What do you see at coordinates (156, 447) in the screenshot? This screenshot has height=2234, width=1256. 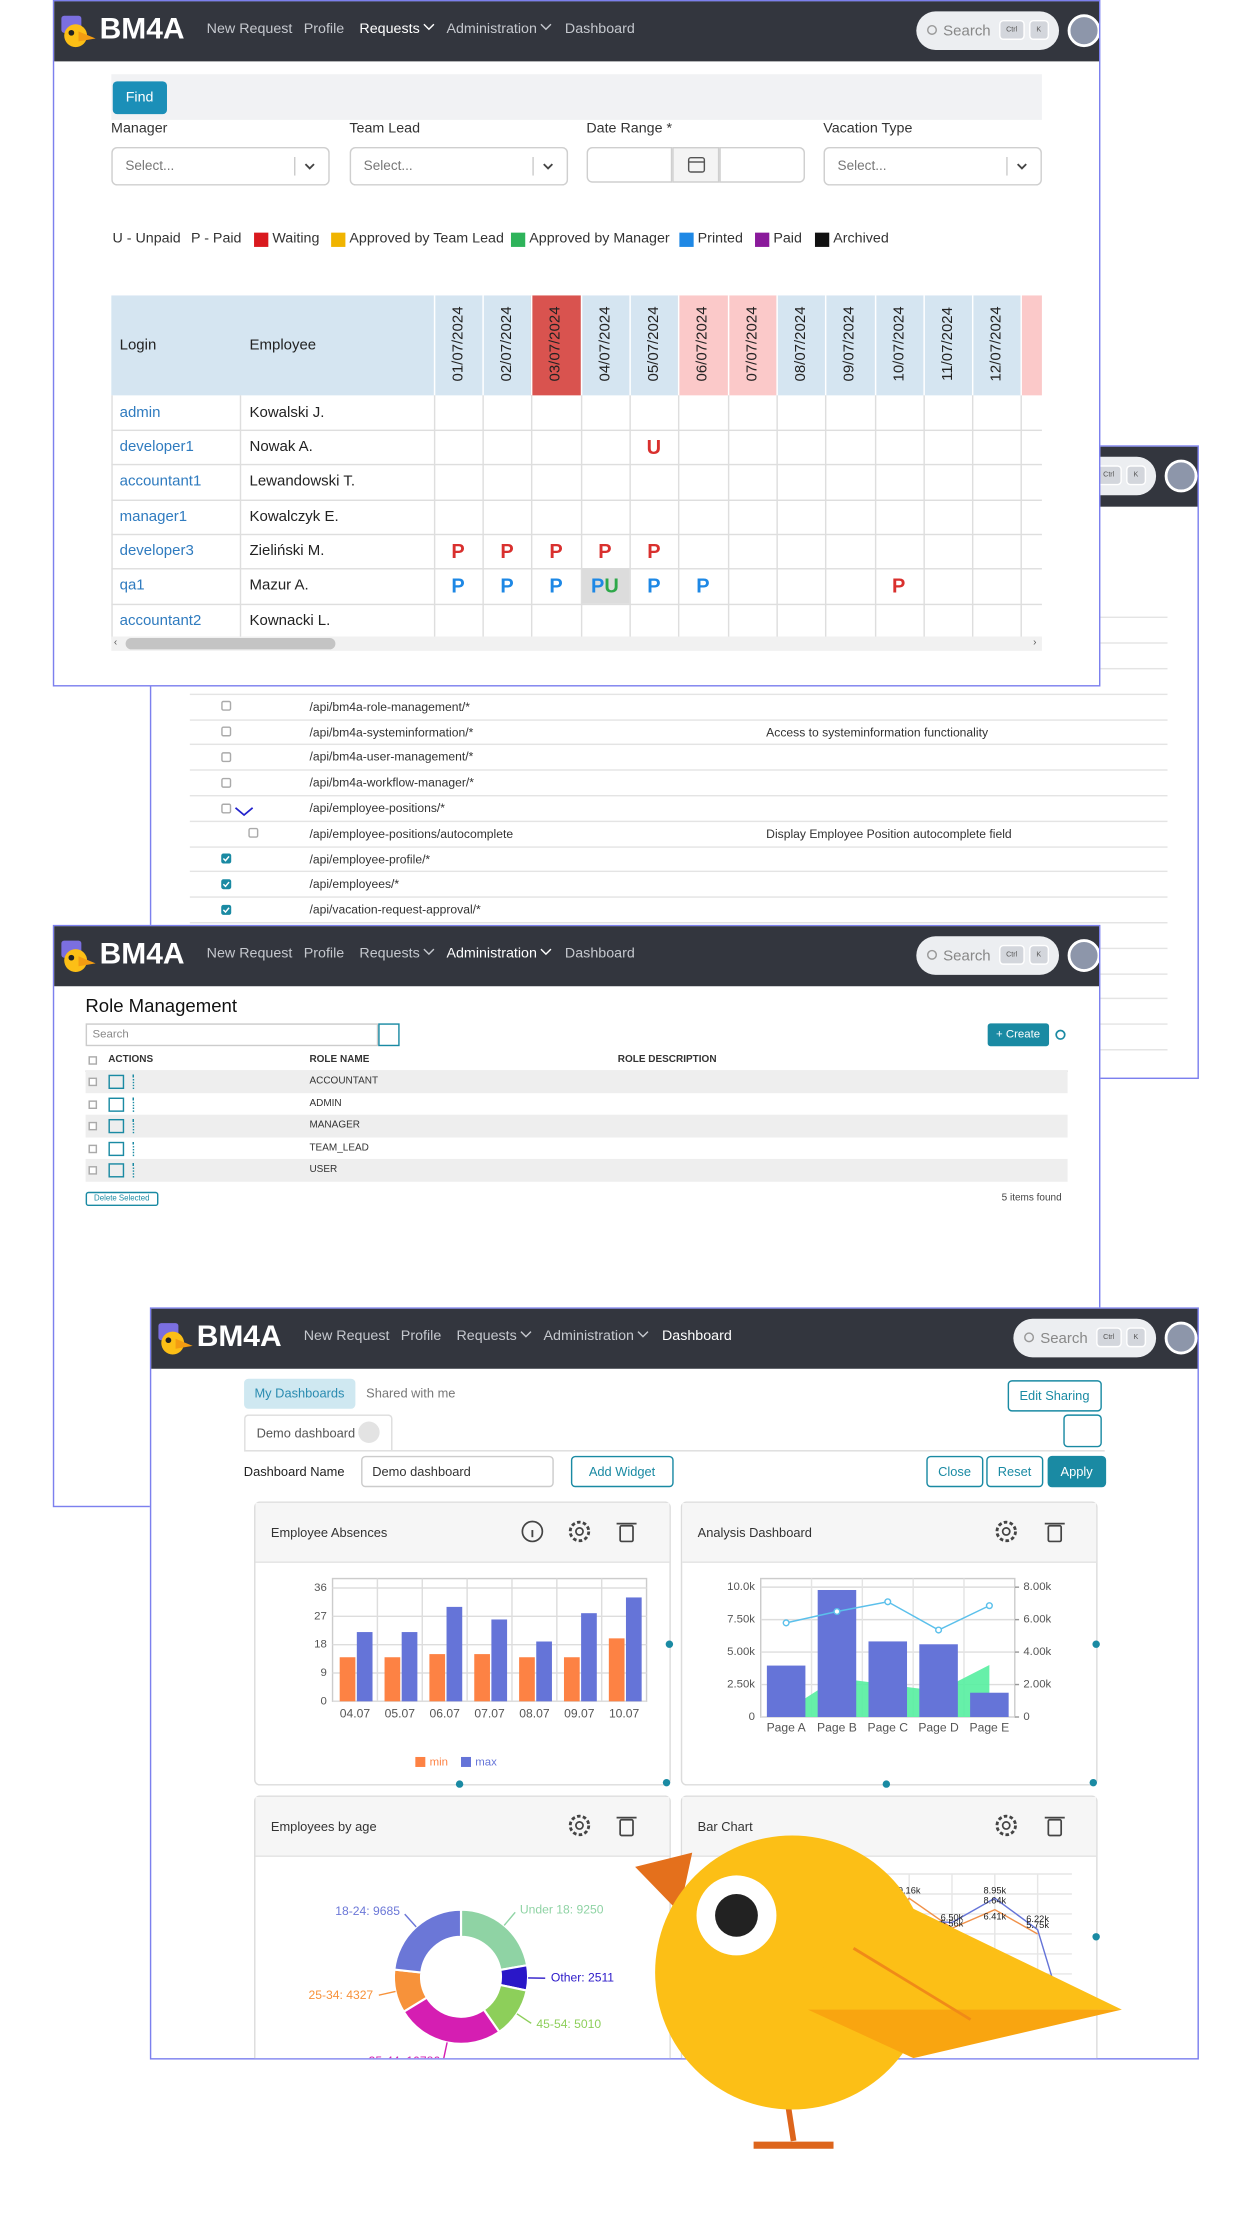 I see `login-link: developer1` at bounding box center [156, 447].